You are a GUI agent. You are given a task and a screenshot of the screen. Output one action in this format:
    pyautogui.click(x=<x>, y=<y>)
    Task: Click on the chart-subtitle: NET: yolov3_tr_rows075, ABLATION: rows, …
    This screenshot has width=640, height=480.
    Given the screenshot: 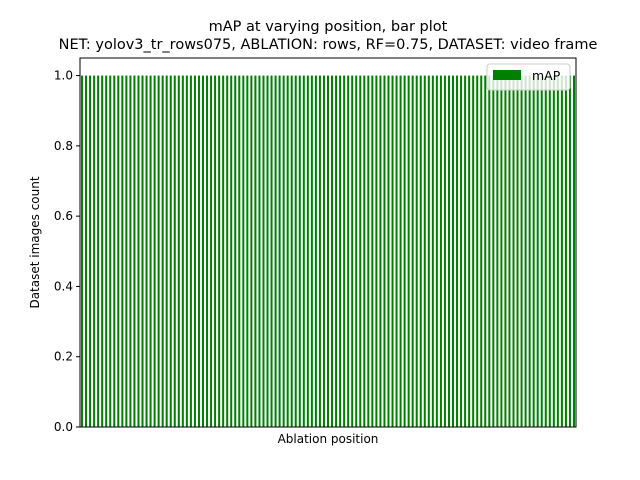 What is the action you would take?
    pyautogui.click(x=328, y=45)
    